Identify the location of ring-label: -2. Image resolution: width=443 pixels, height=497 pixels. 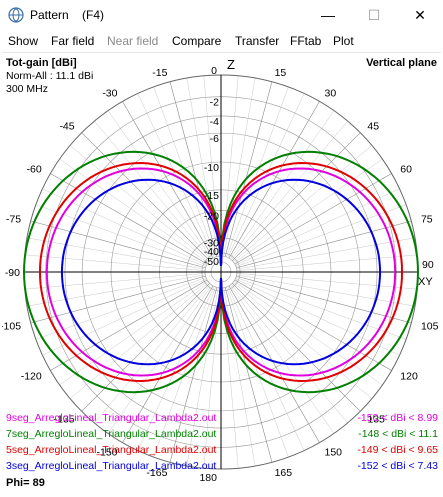
(214, 103).